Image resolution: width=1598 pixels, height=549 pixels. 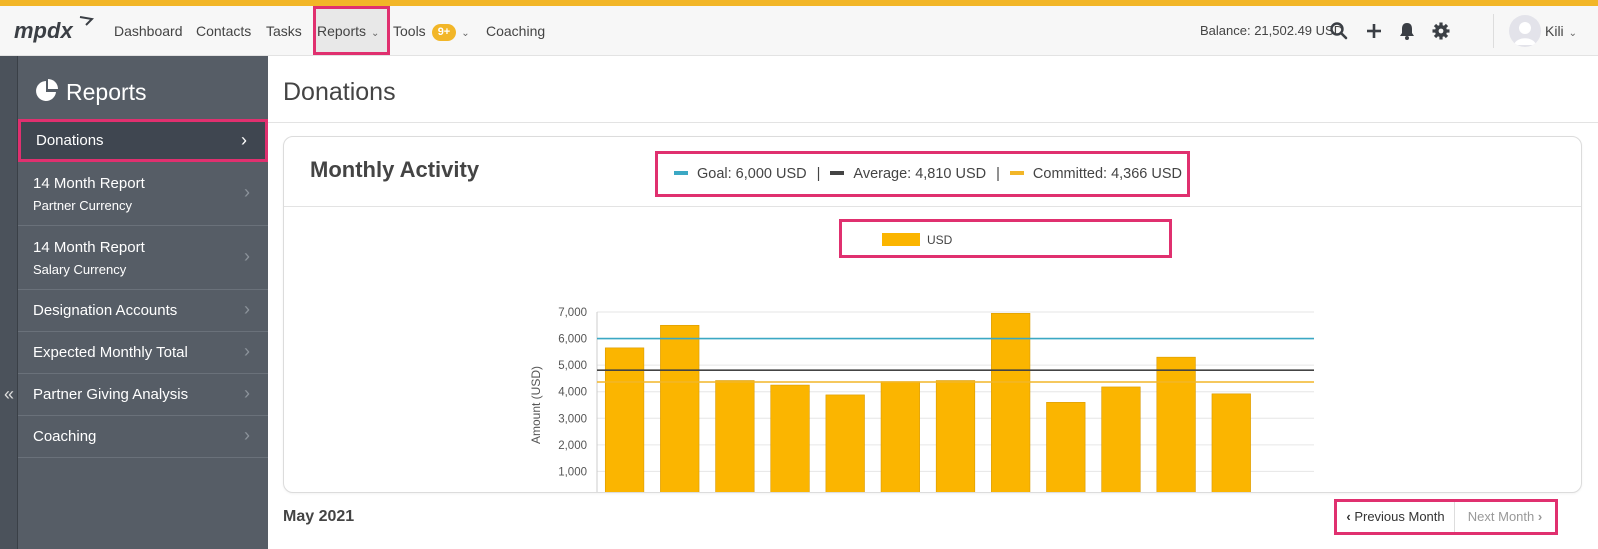 I want to click on gear-icon, so click(x=1441, y=31).